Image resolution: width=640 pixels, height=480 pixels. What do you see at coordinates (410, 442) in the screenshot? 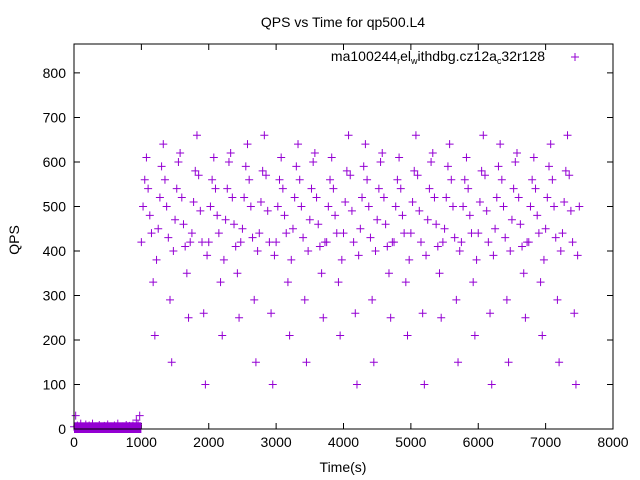
I see `x-tick-label: 5000` at bounding box center [410, 442].